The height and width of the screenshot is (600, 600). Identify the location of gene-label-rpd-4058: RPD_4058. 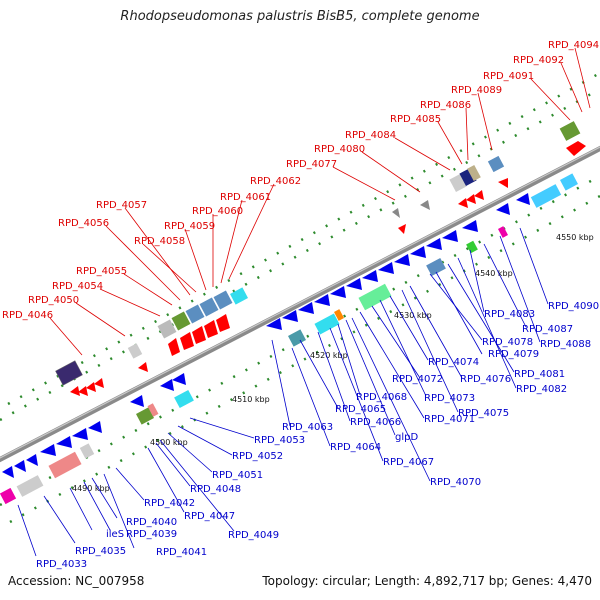
(159, 241).